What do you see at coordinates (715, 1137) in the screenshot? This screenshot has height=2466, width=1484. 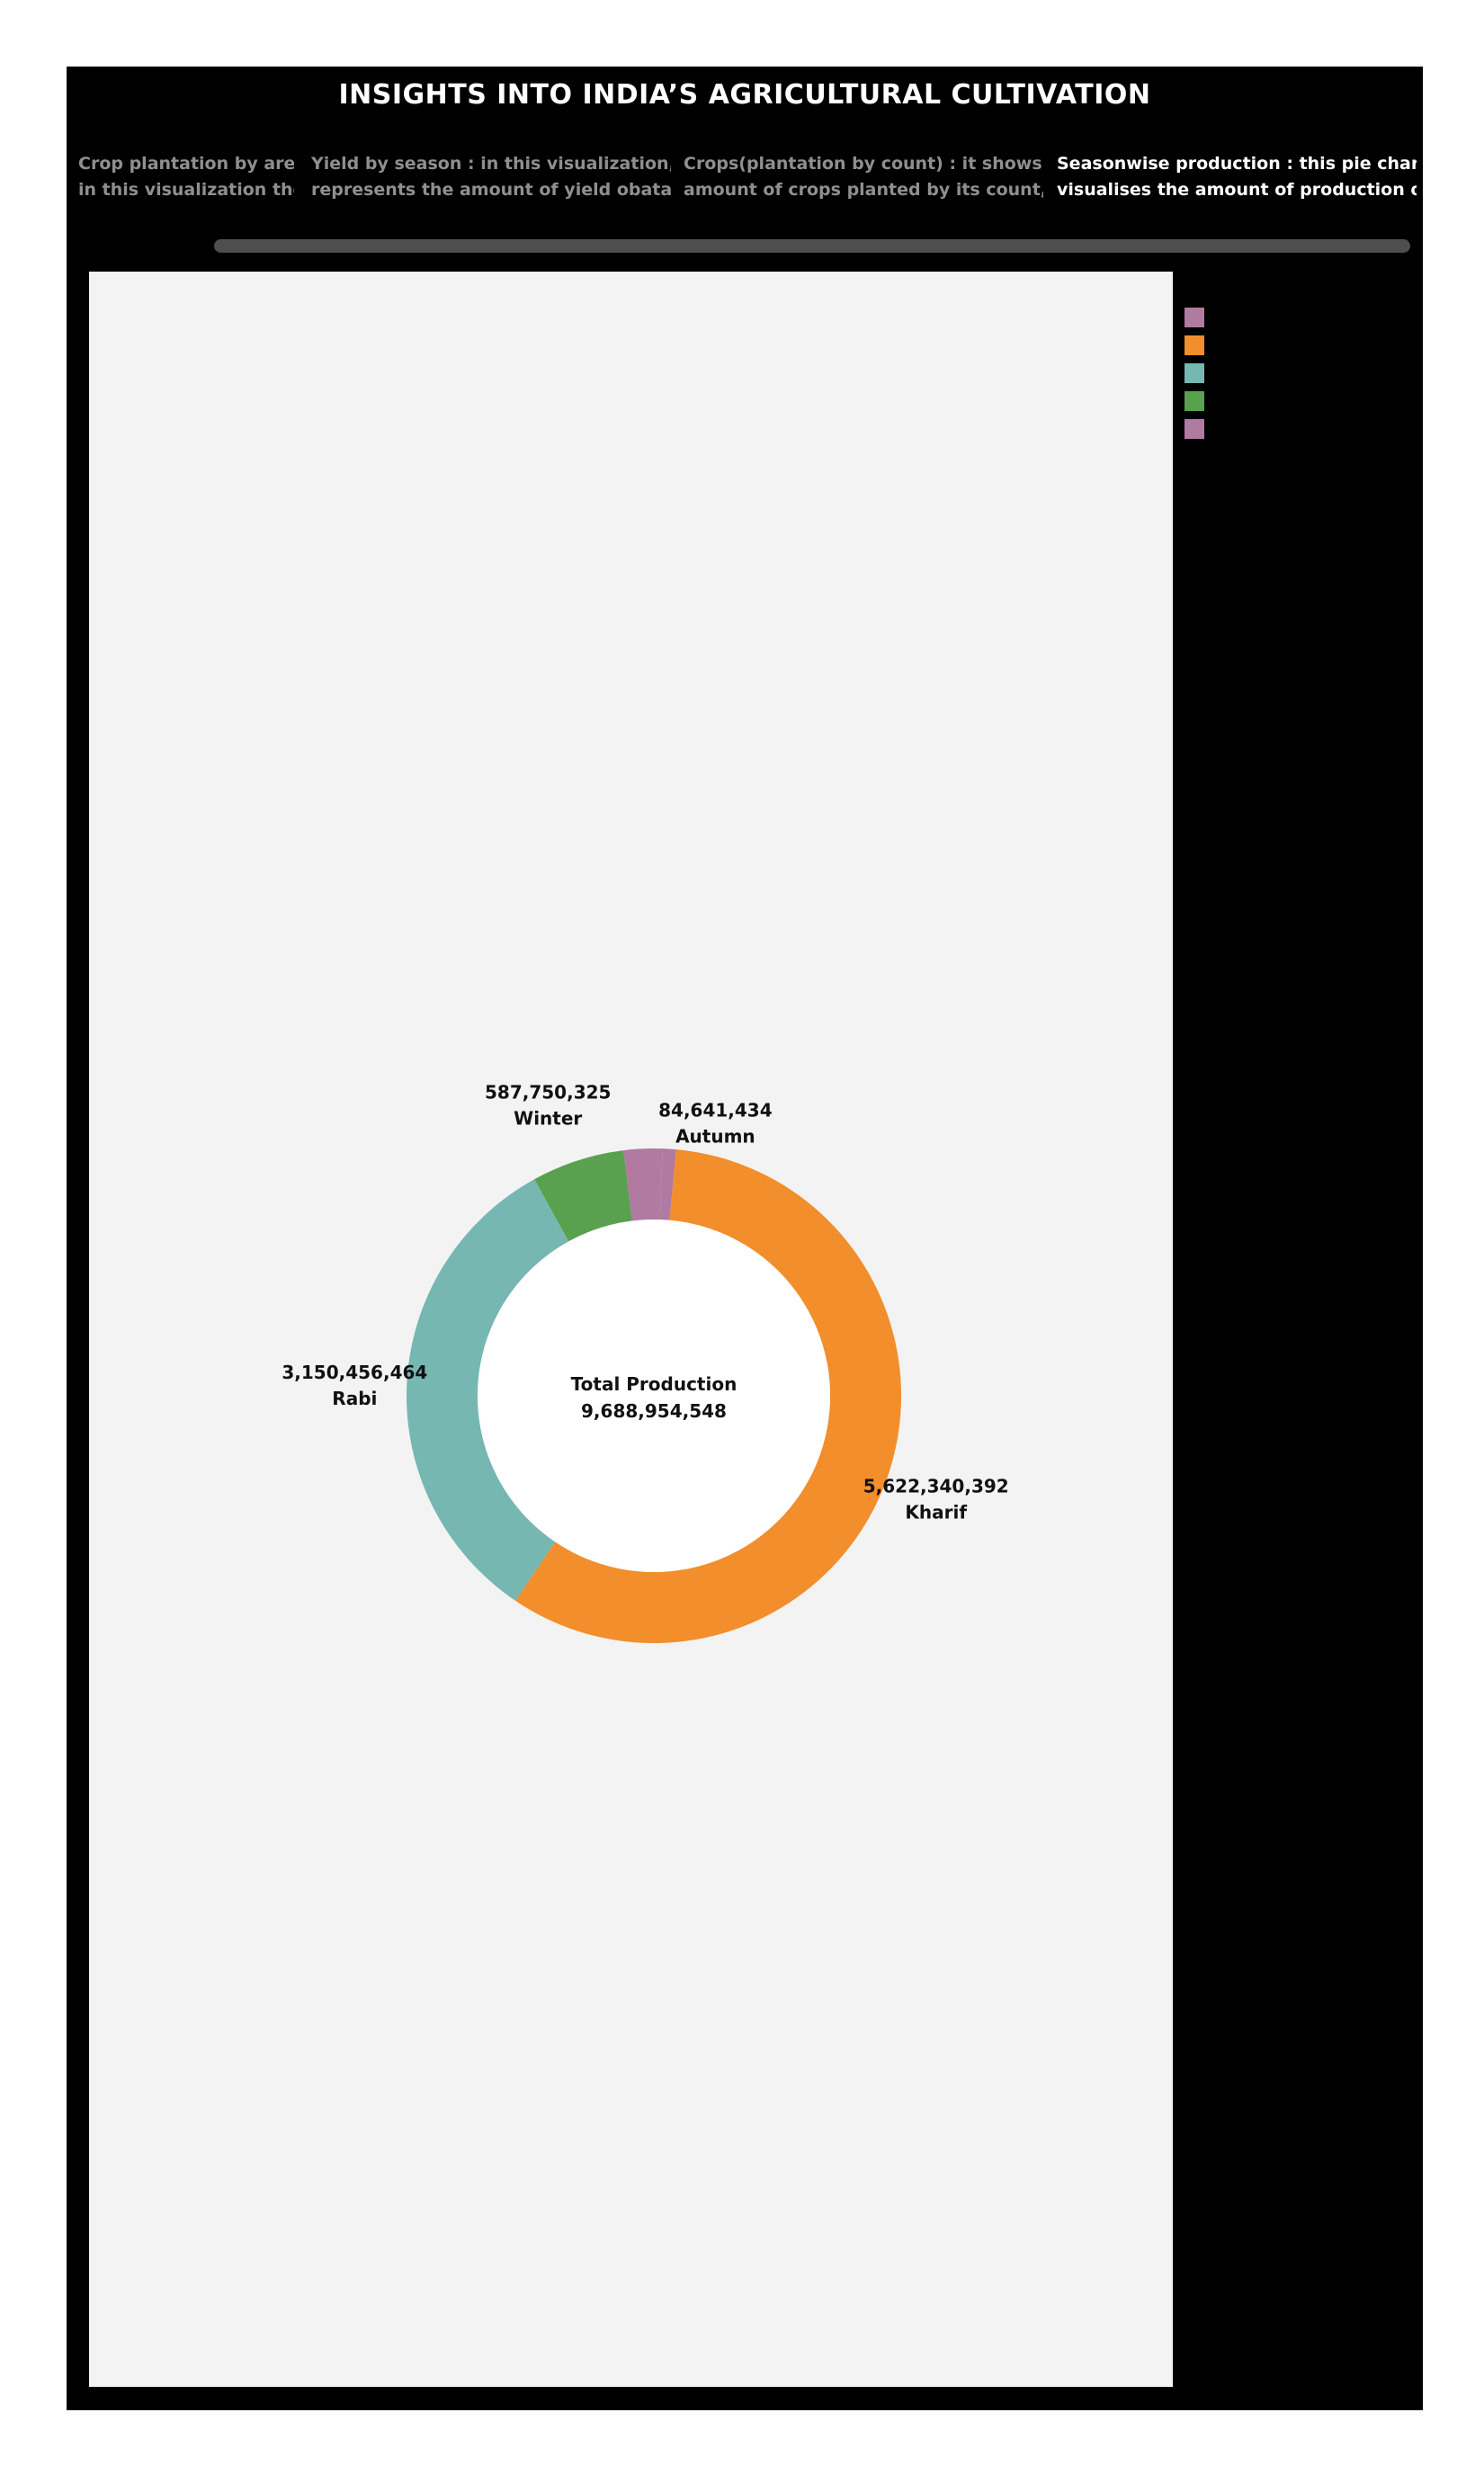 I see `slice-category-label-autumn: Autumn` at bounding box center [715, 1137].